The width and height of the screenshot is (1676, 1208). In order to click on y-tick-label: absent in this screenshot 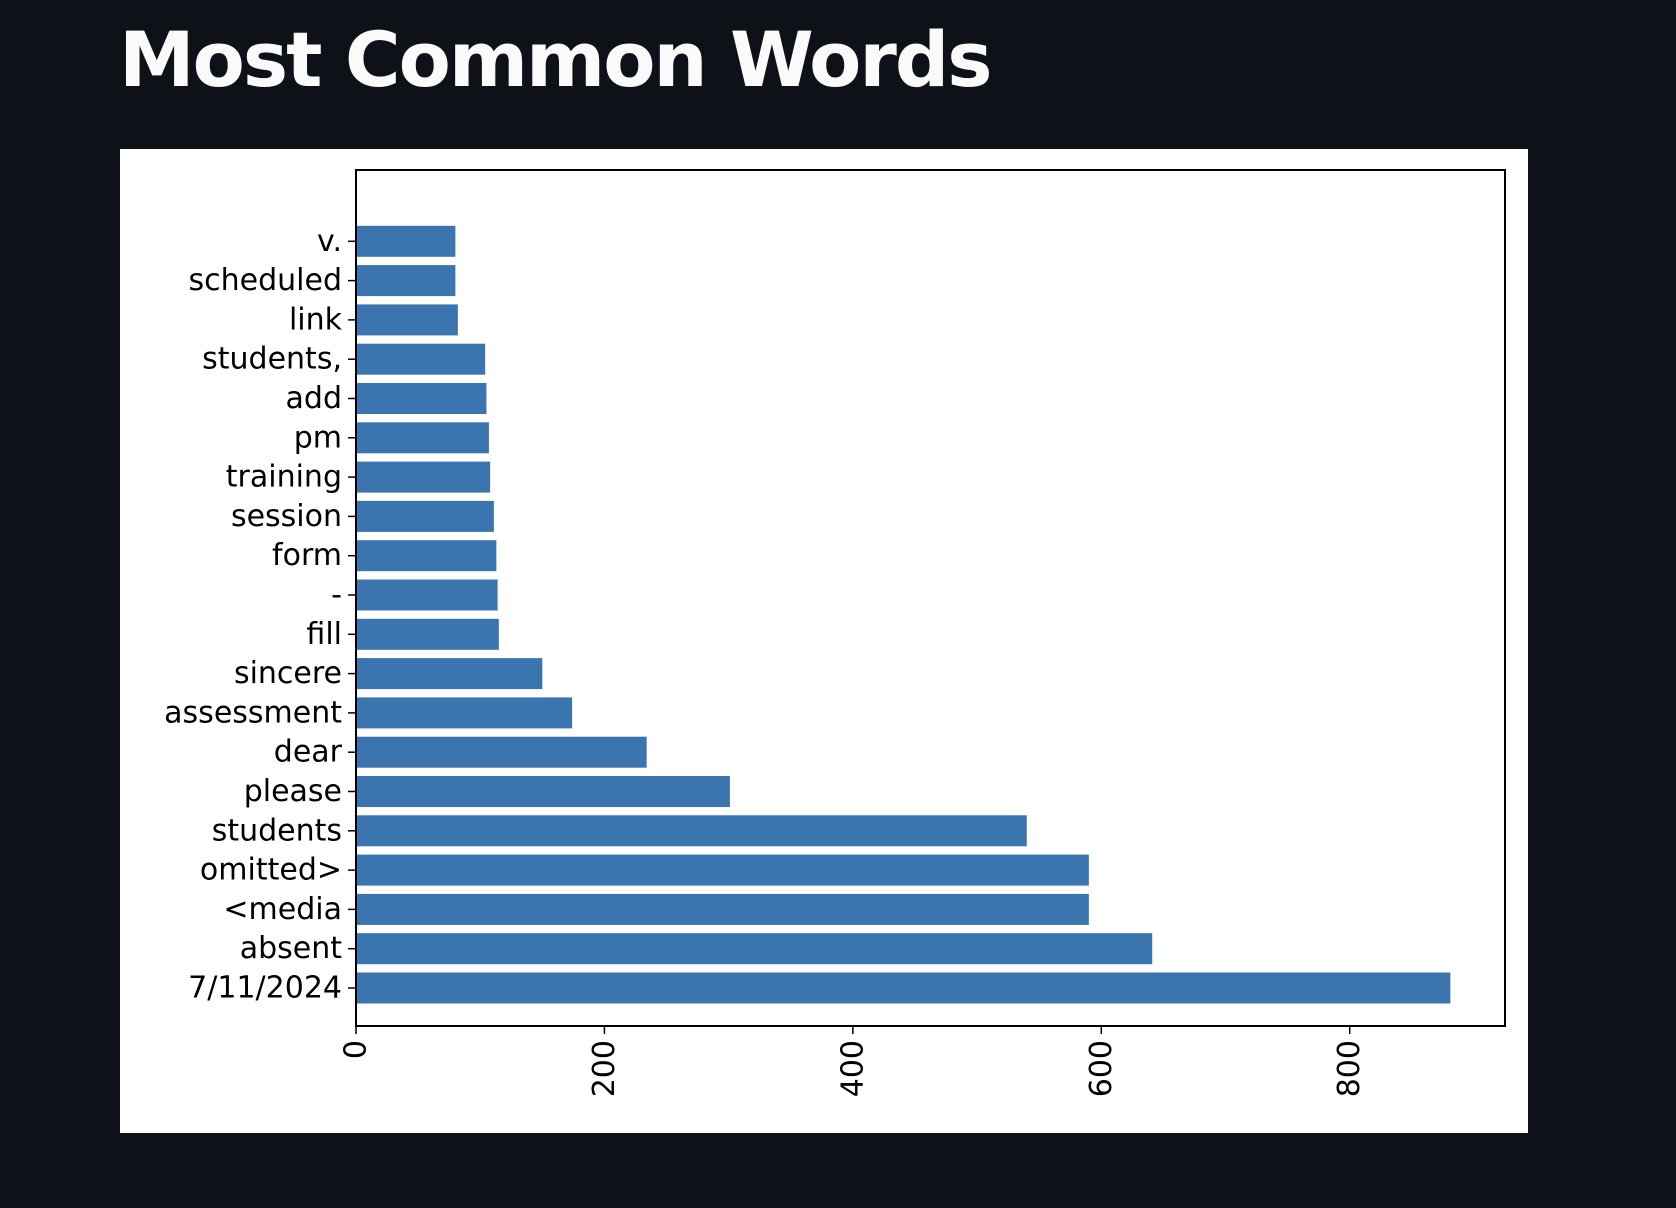, I will do `click(291, 948)`.